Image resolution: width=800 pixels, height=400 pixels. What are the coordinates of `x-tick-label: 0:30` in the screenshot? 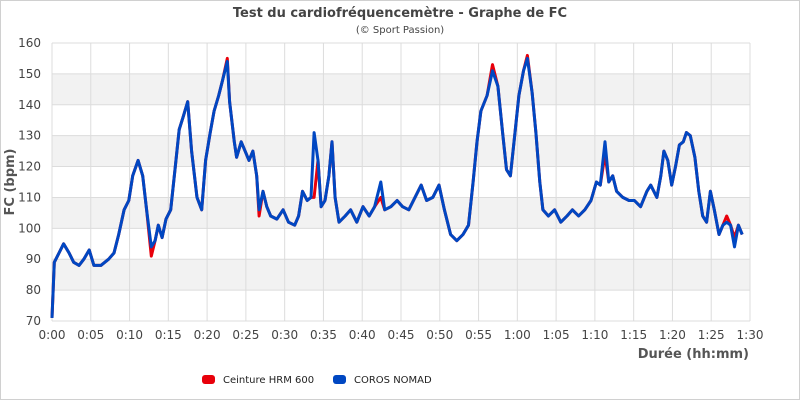 It's located at (284, 335).